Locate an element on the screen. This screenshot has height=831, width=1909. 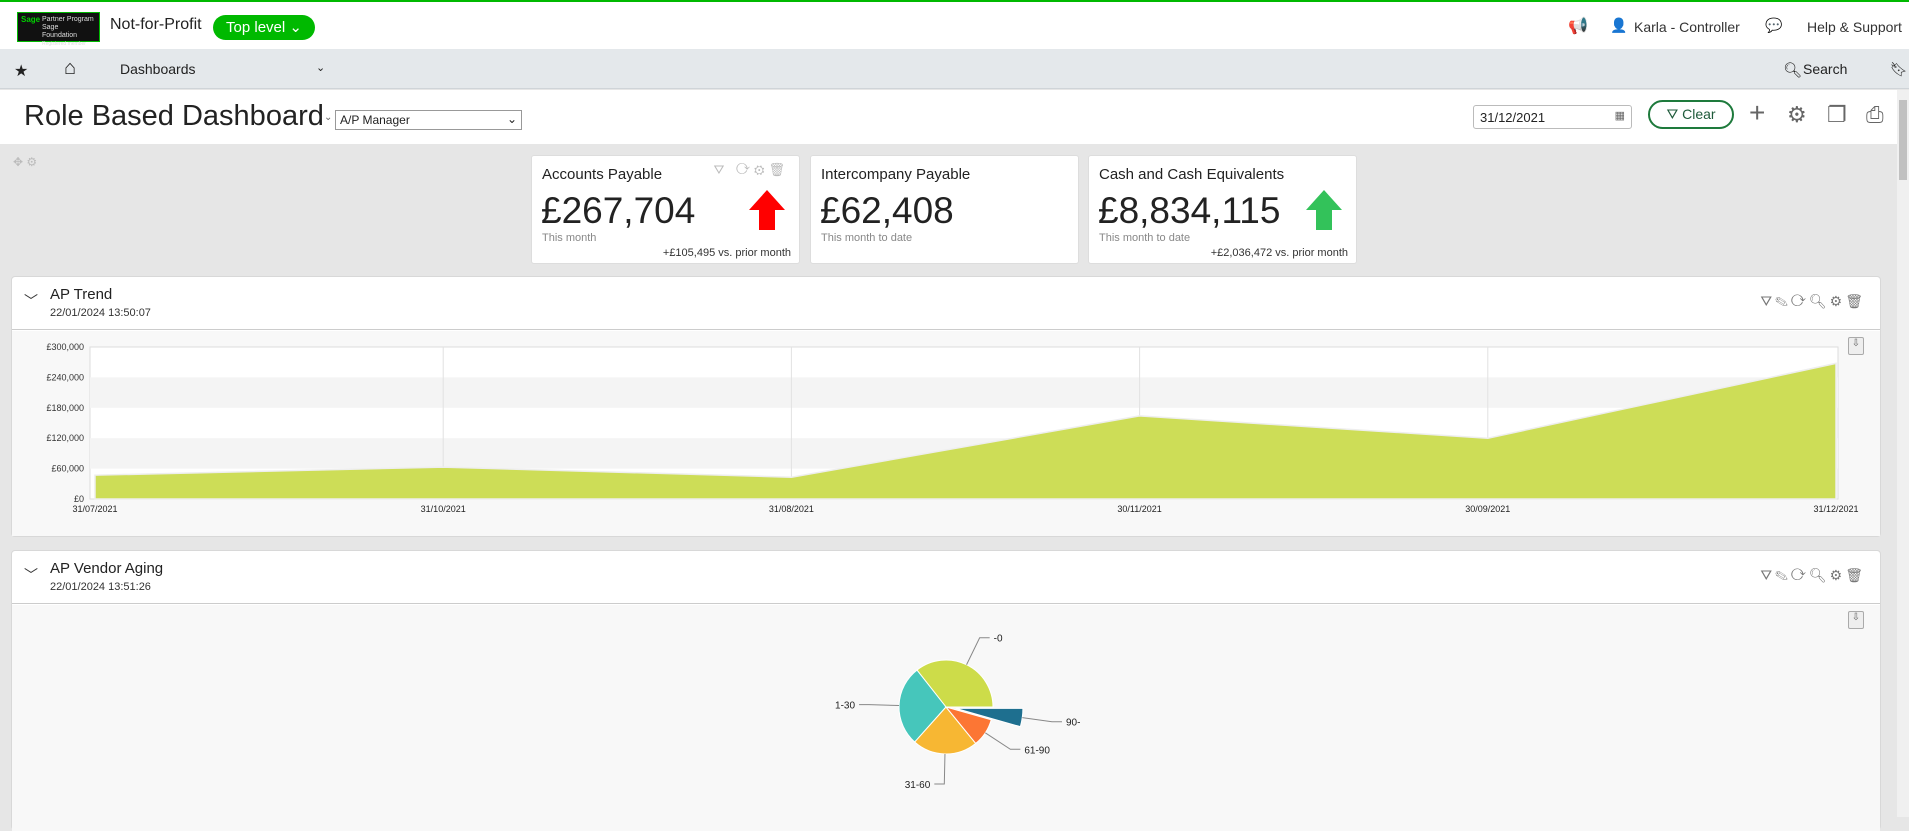
kpi-card-icons: ⛛ ⟳⚙🗑︎ is located at coordinates (752, 170).